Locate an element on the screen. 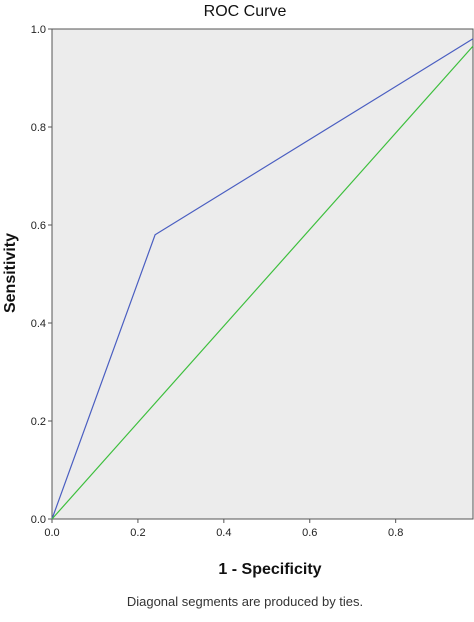 Image resolution: width=474 pixels, height=622 pixels. footnote: Diagonal segments are produced by ties. is located at coordinates (245, 601).